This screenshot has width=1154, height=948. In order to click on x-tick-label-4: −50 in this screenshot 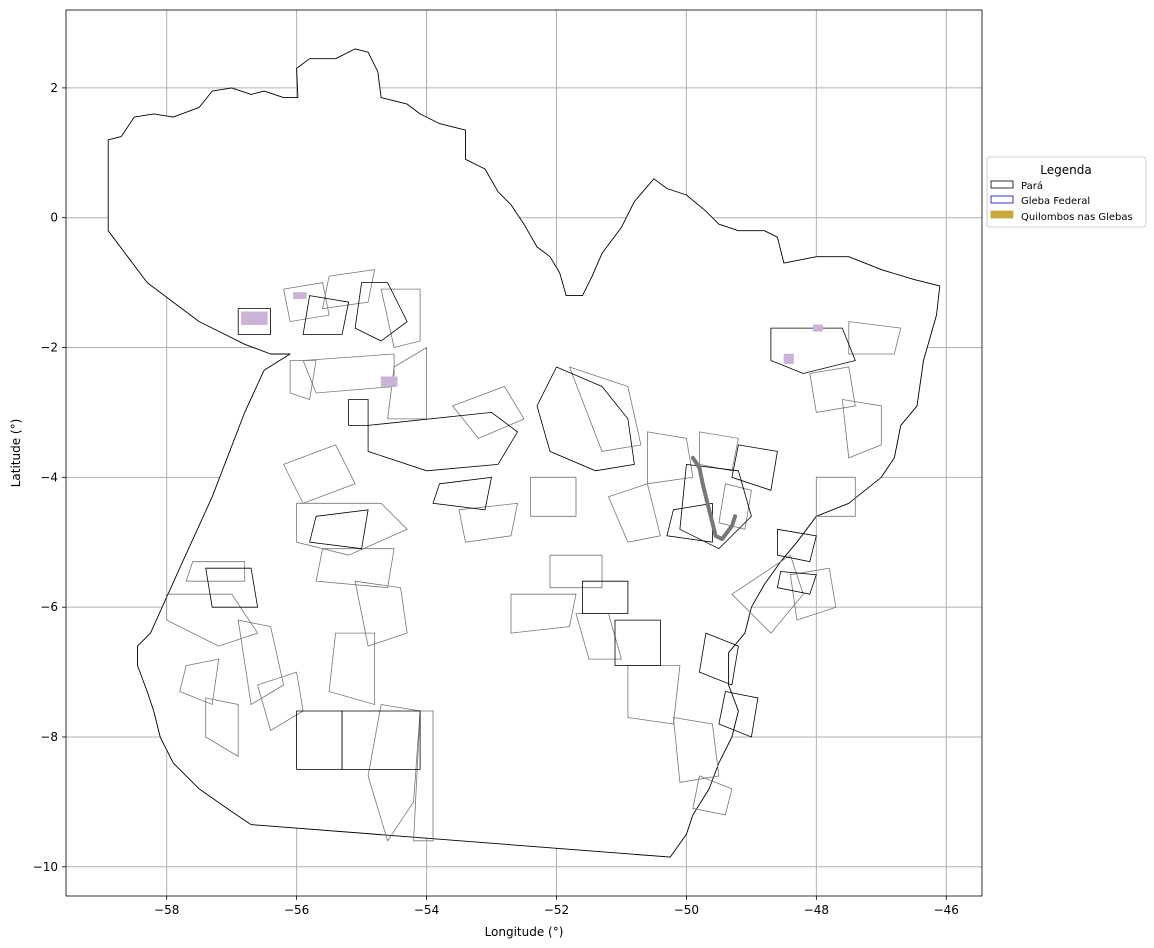, I will do `click(686, 910)`.